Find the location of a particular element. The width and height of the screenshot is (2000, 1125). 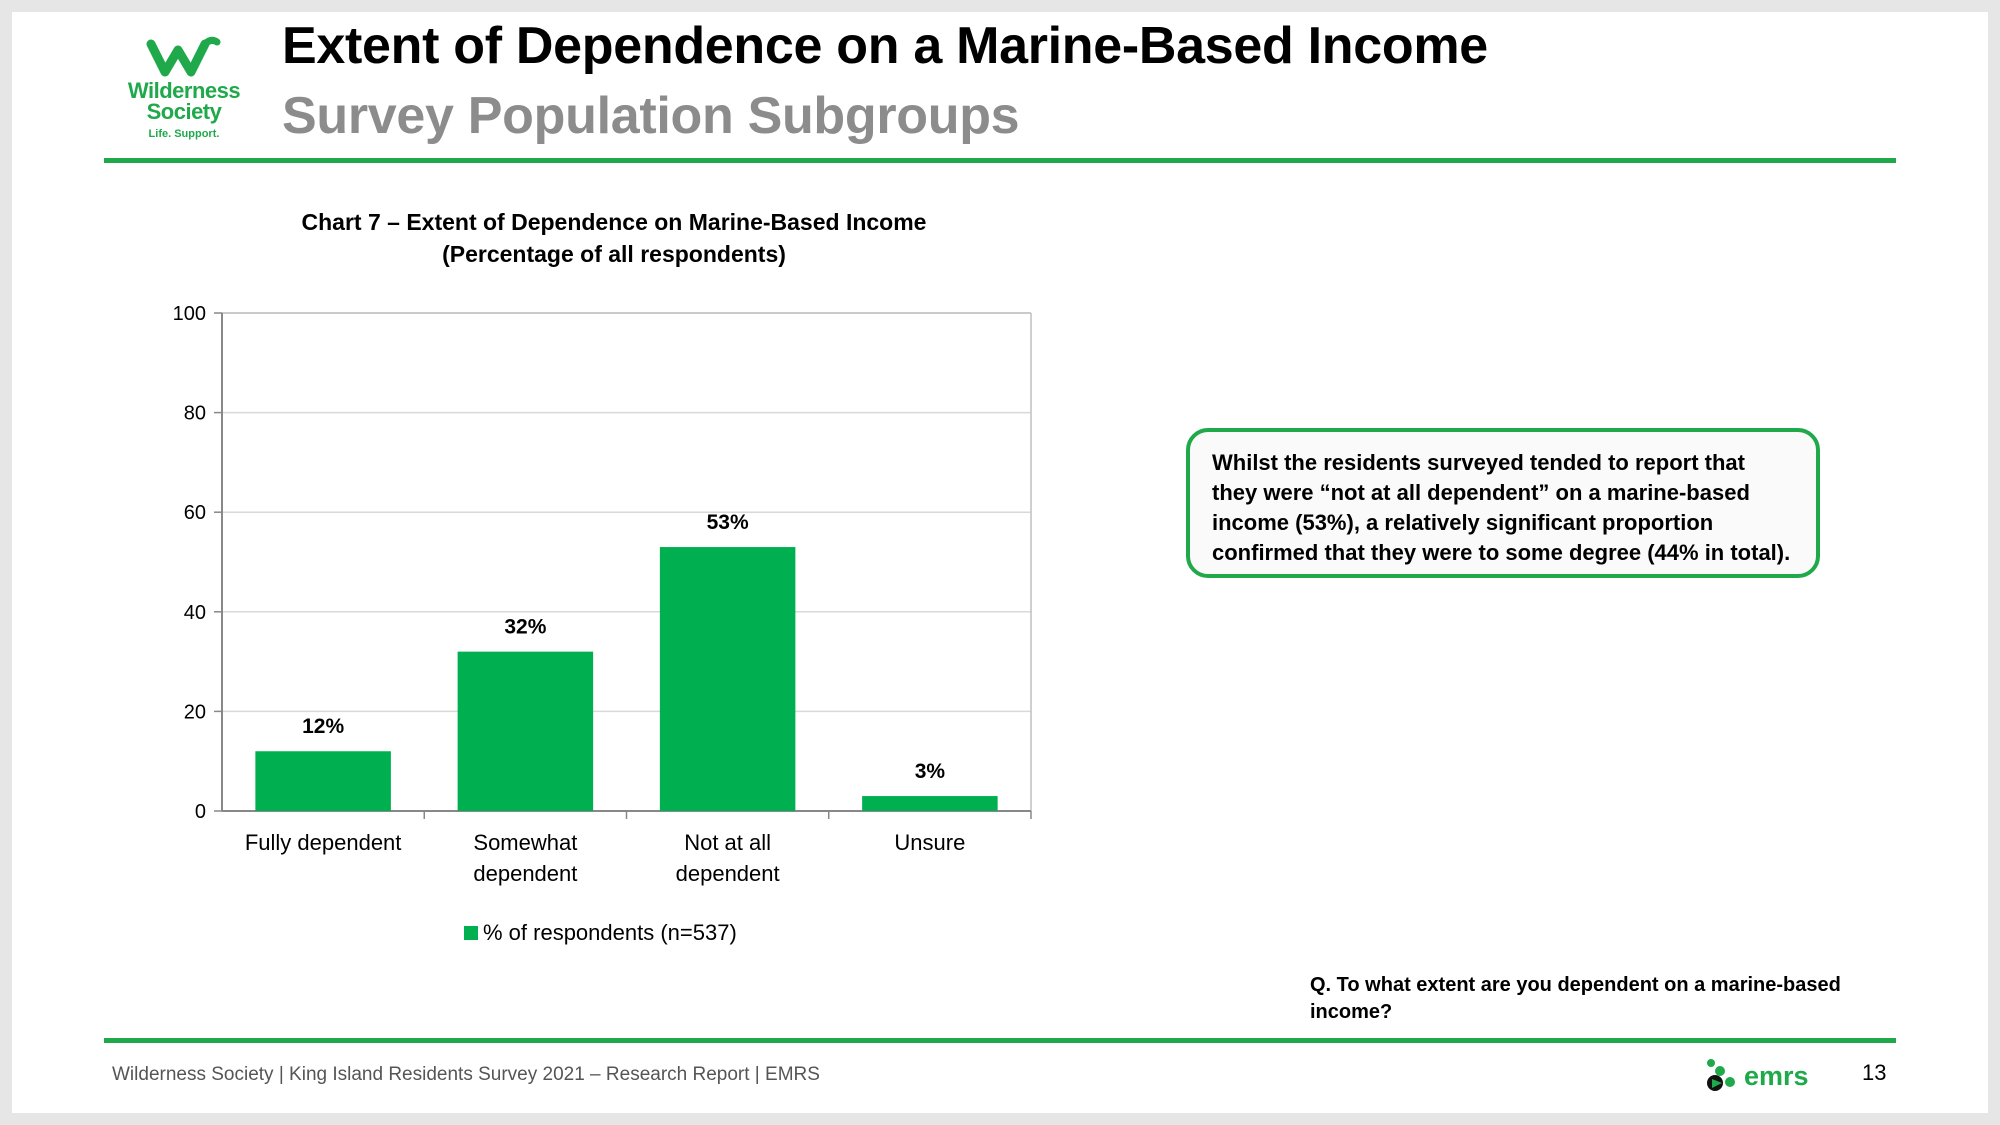

category-label: Somewhat is located at coordinates (525, 842).